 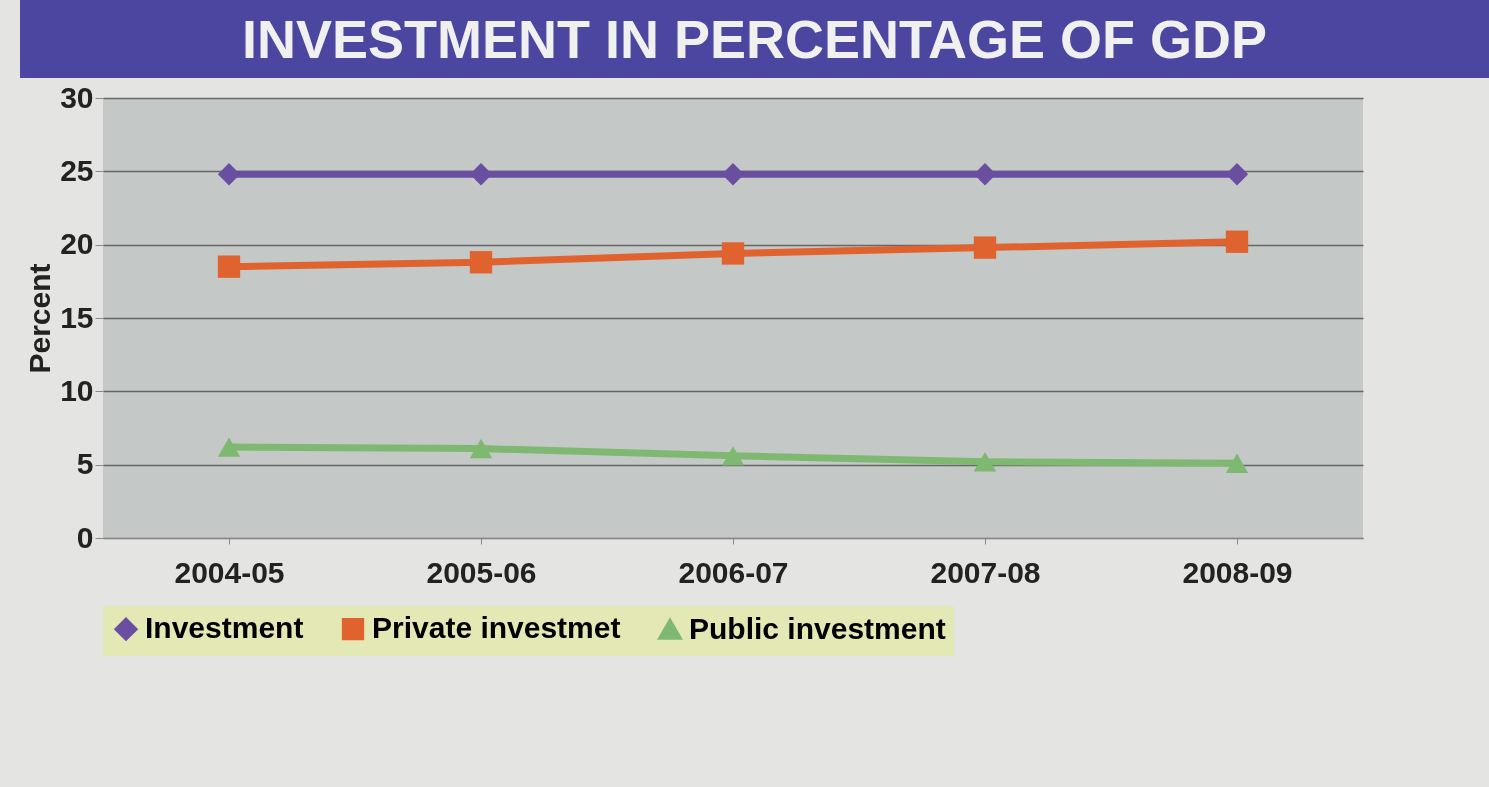 I want to click on x-tick-label: 2005-06, so click(x=481, y=572).